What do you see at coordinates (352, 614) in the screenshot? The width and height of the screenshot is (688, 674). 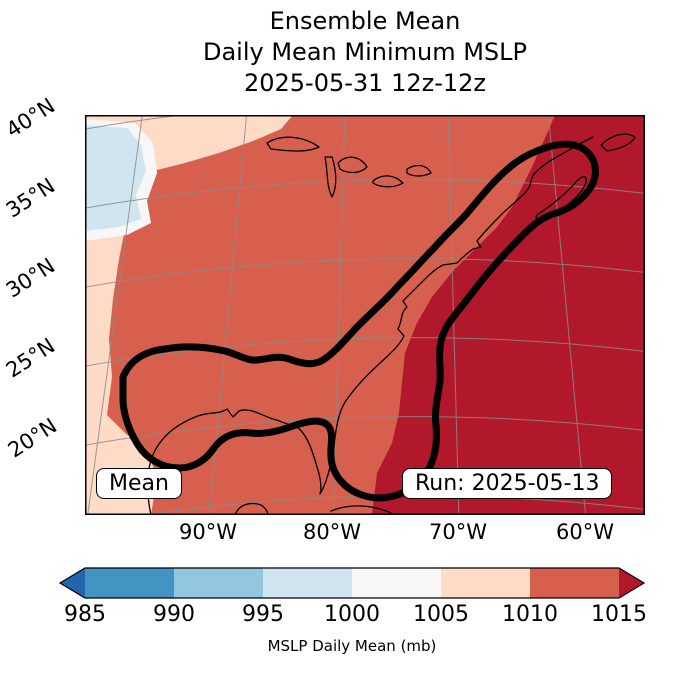 I see `colorbar-tick-label: 1000` at bounding box center [352, 614].